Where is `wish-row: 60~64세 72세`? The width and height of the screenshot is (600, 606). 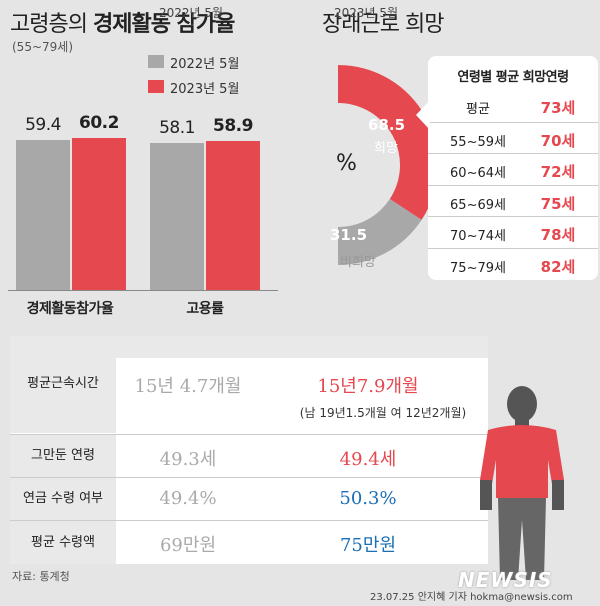
wish-row: 60~64세 72세 is located at coordinates (513, 169).